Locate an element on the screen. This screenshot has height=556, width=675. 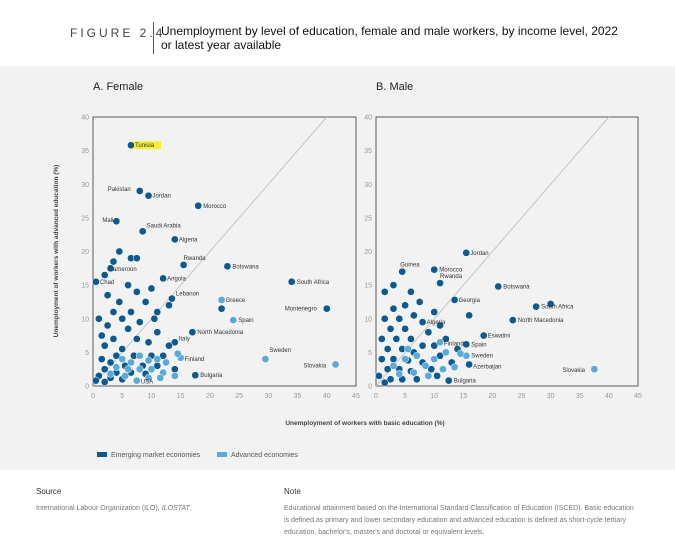
panel-male-point-label: Botswana is located at coordinates (516, 287).